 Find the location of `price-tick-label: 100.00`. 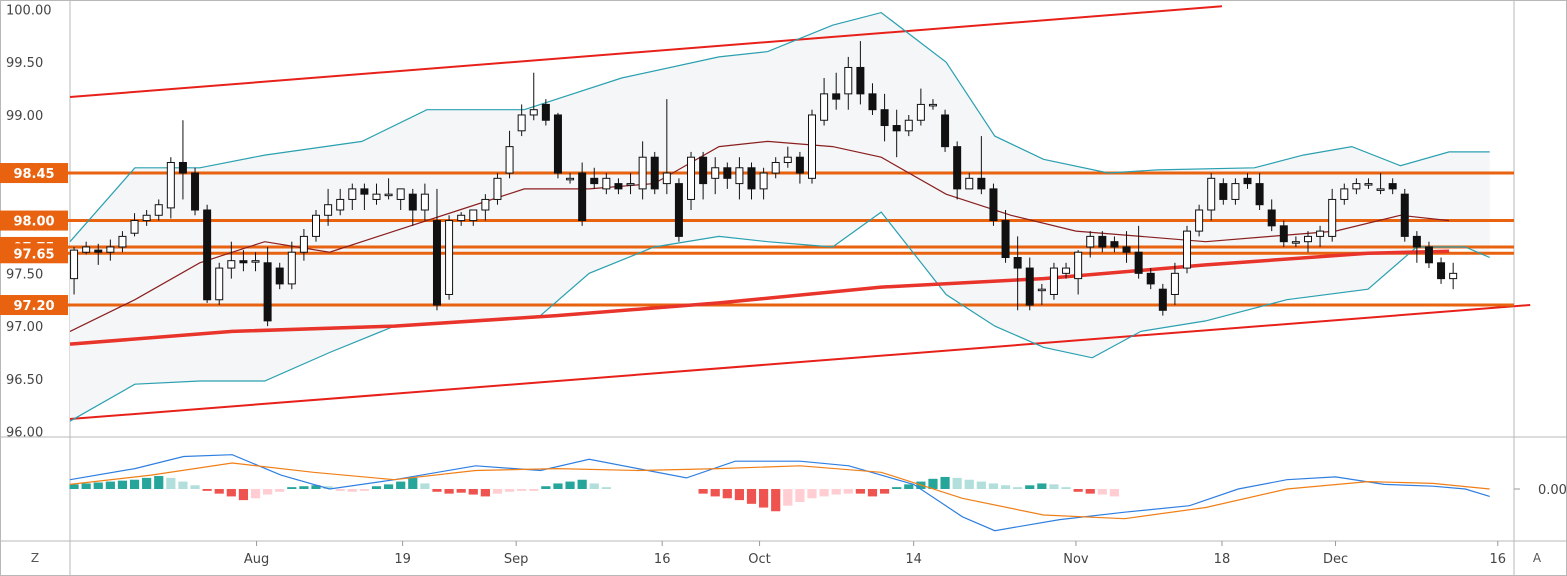

price-tick-label: 100.00 is located at coordinates (29, 10).